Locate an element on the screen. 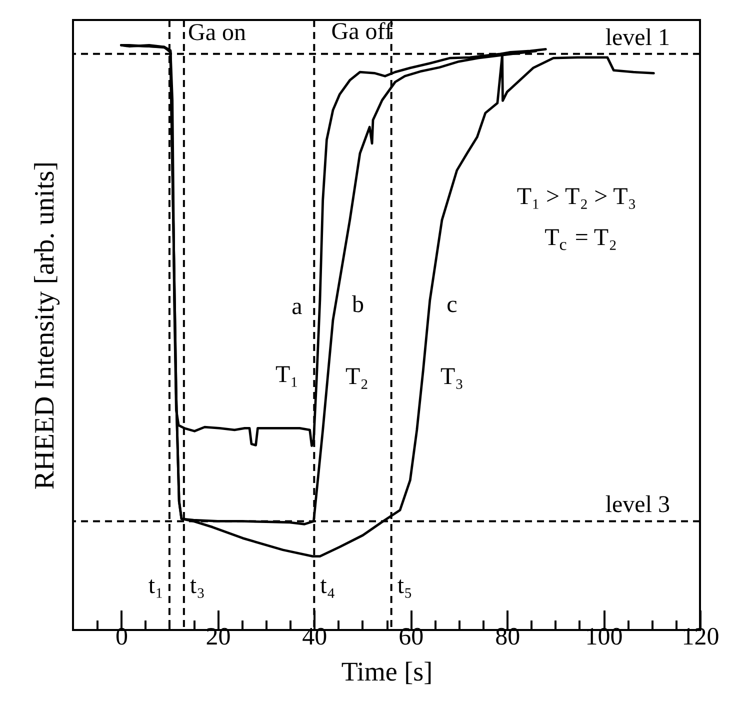 The image size is (730, 721). ref-line-label: t₅ is located at coordinates (404, 586).